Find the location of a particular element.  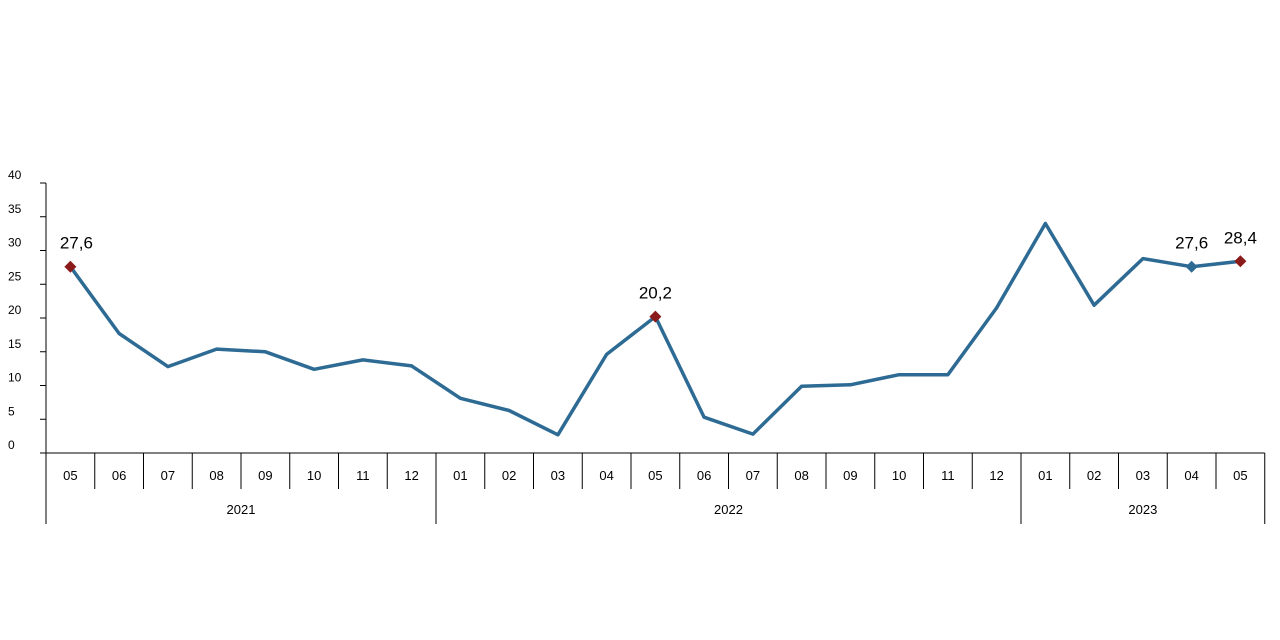

y-tick-label: 20 is located at coordinates (15, 310).